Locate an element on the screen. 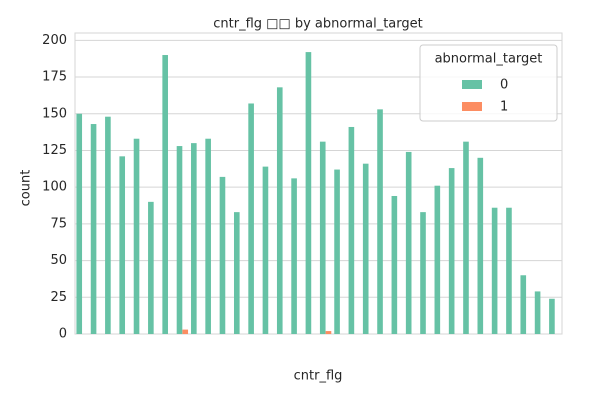  y-axis-label: count is located at coordinates (26, 188).